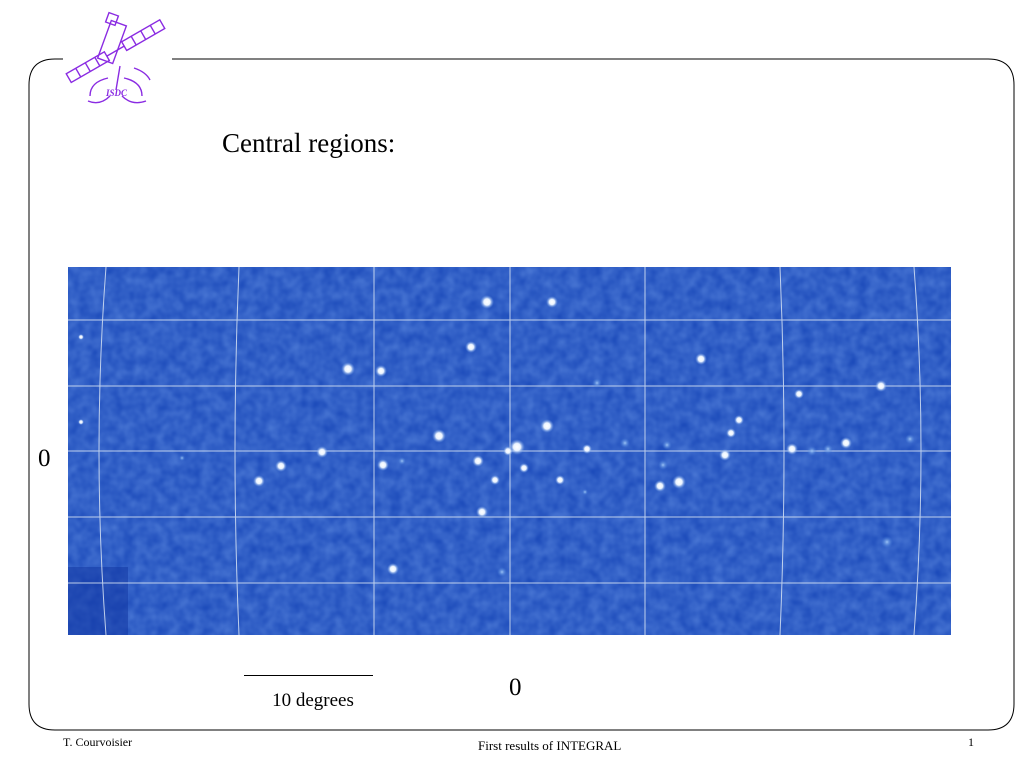 This screenshot has height=767, width=1023. Describe the element at coordinates (550, 745) in the screenshot. I see `footer-title: First results of INTEGRAL` at that location.